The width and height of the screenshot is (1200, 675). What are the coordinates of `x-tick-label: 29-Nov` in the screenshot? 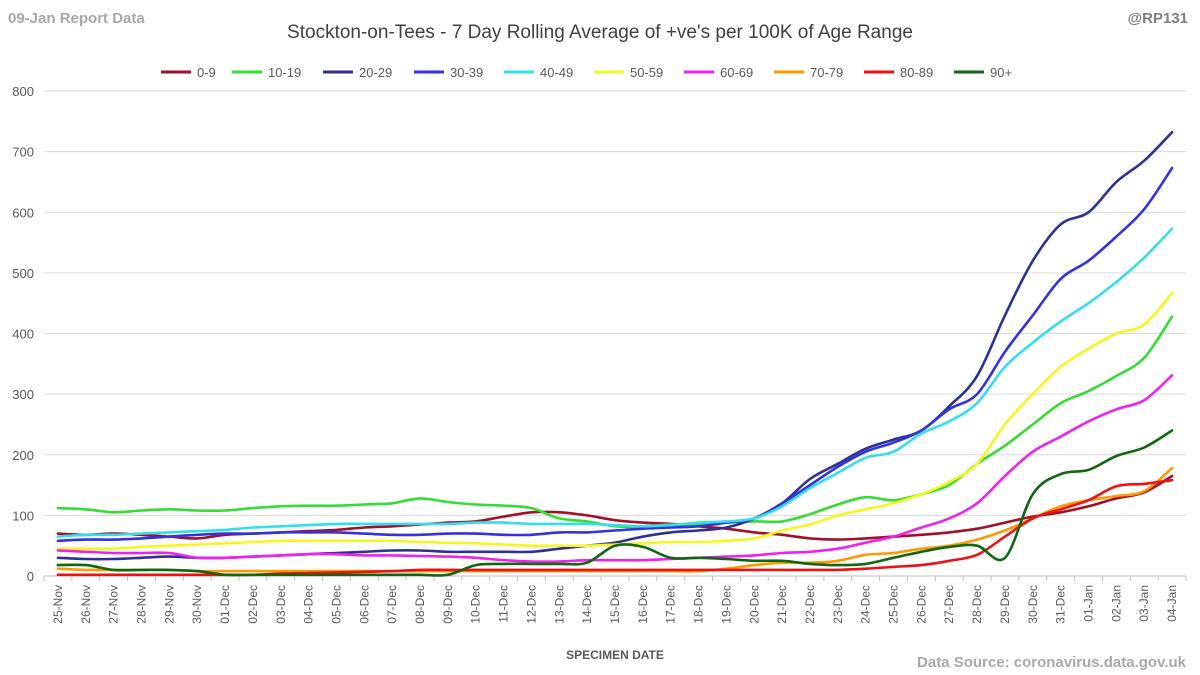 It's located at (169, 604).